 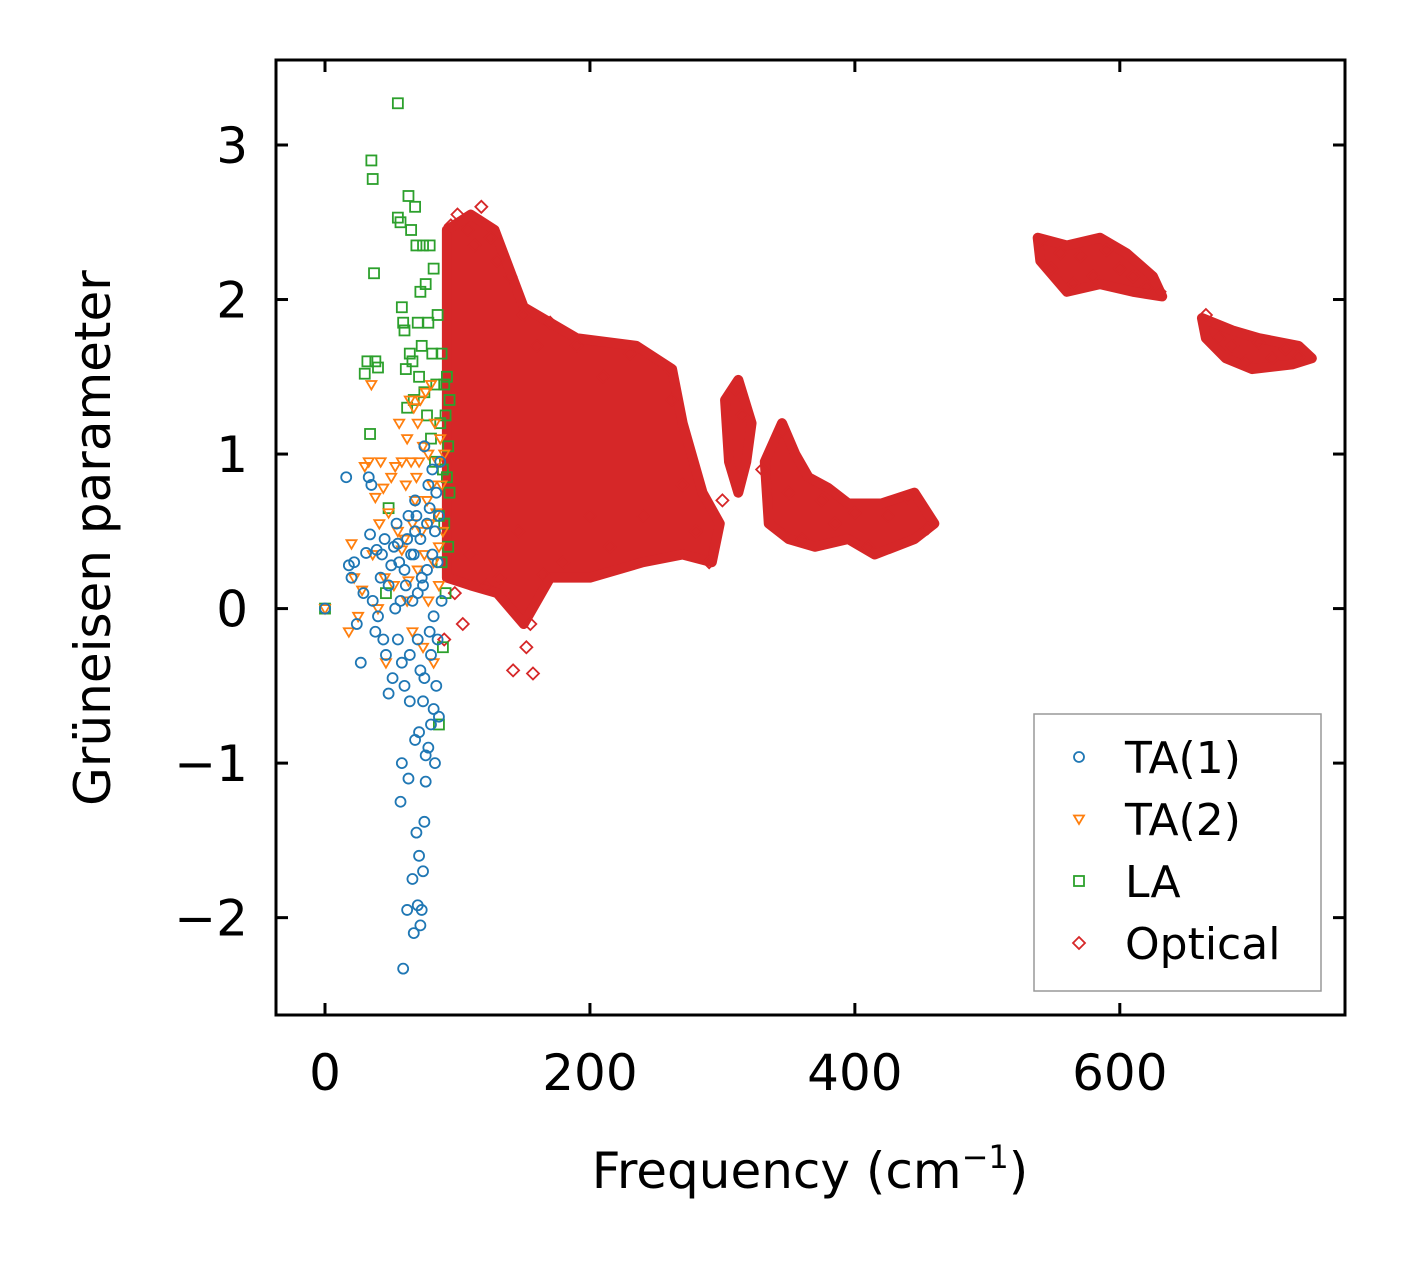 What do you see at coordinates (854, 1073) in the screenshot?
I see `x-tick-label: 400` at bounding box center [854, 1073].